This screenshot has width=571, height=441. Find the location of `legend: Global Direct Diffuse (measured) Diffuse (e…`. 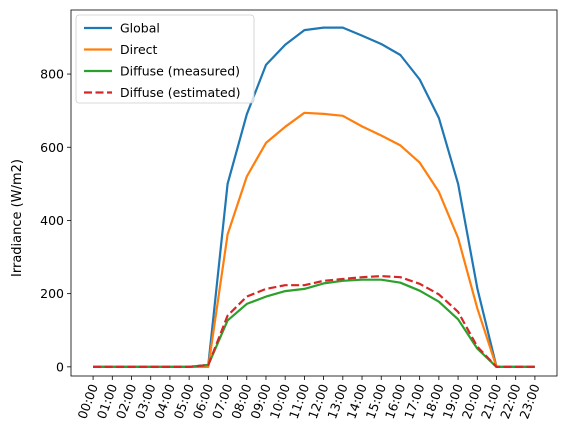

legend: Global Direct Diffuse (measured) Diffuse (e… is located at coordinates (165, 59).